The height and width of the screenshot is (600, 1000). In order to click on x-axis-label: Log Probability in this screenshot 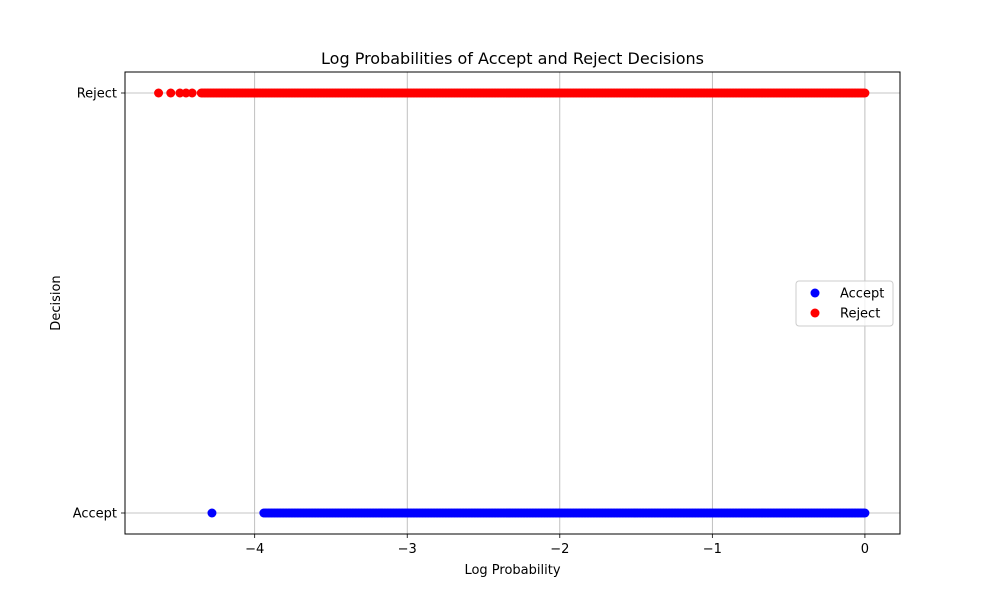, I will do `click(512, 570)`.